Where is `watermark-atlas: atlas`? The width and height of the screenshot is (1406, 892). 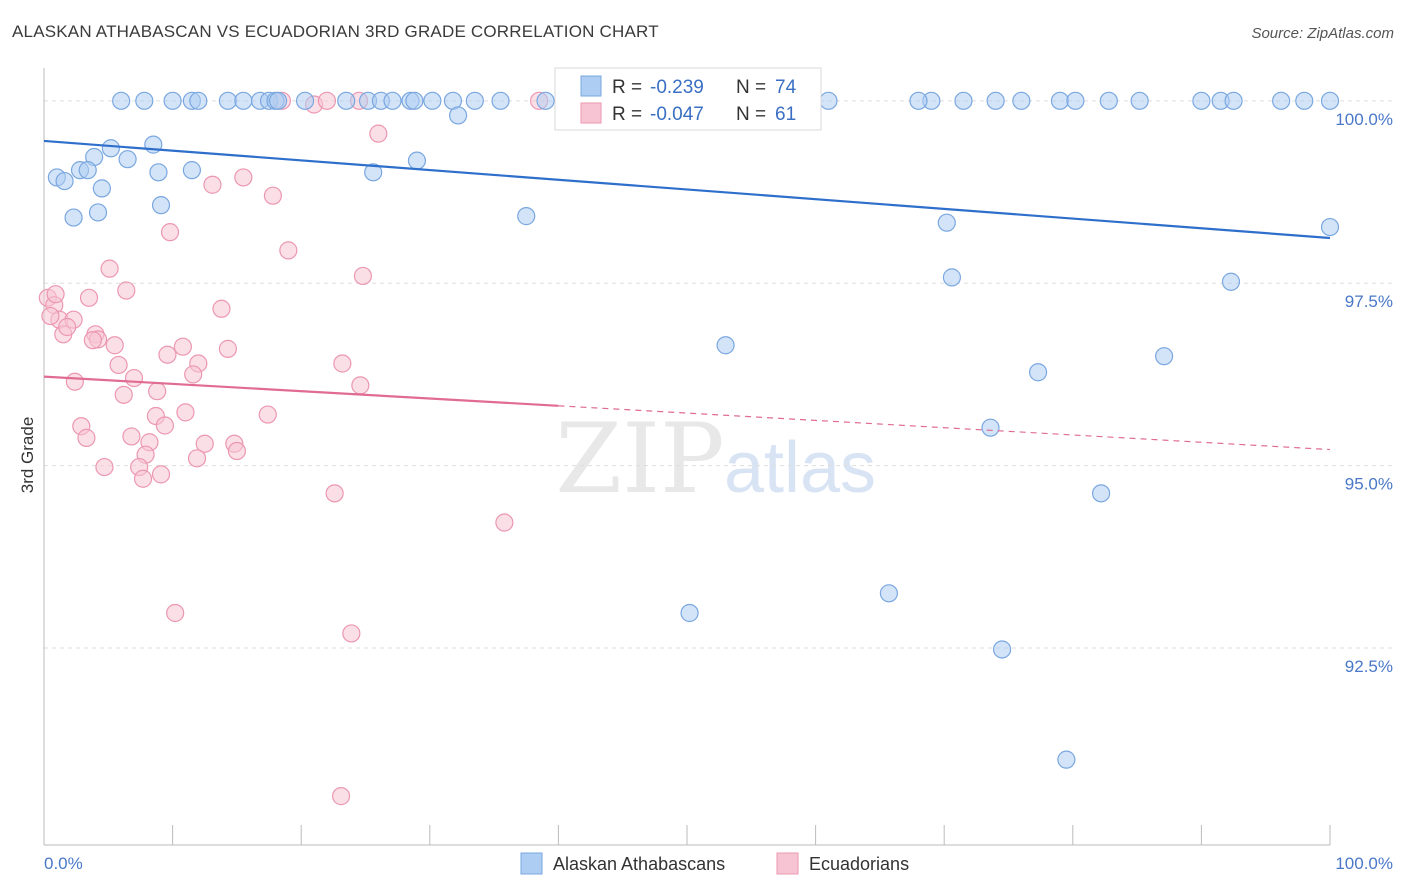 watermark-atlas: atlas is located at coordinates (800, 468).